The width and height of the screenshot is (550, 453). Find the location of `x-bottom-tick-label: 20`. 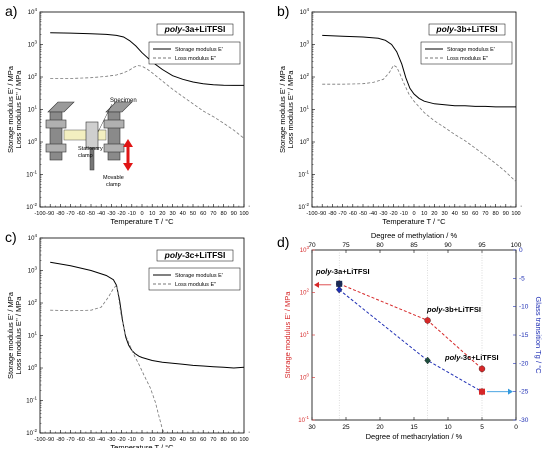

x-bottom-tick-label: 20 is located at coordinates (380, 427).